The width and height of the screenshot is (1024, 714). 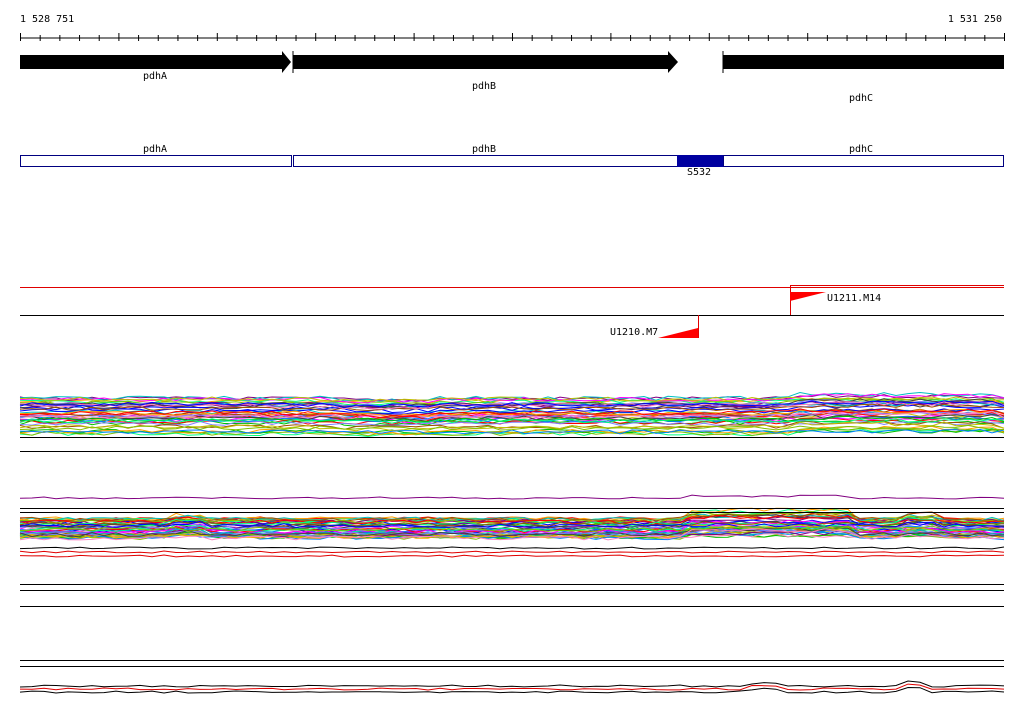 I want to click on gene-label: pdhC, so click(x=861, y=98).